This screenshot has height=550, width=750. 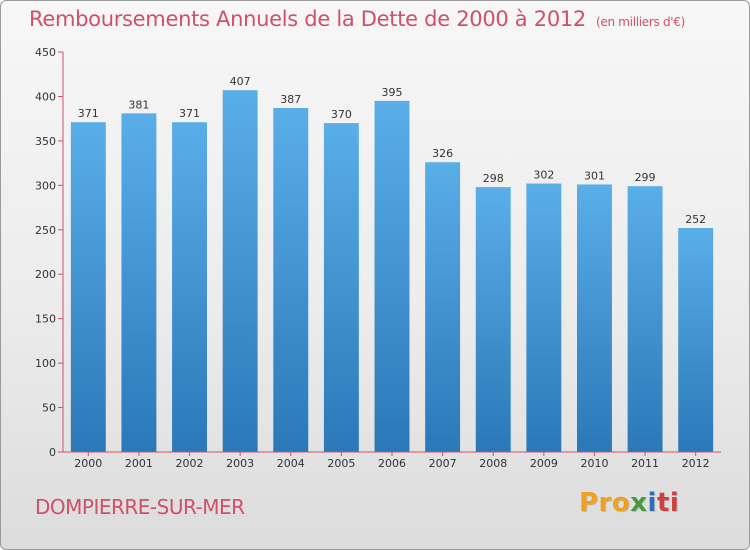 What do you see at coordinates (442, 153) in the screenshot?
I see `value-label: 326` at bounding box center [442, 153].